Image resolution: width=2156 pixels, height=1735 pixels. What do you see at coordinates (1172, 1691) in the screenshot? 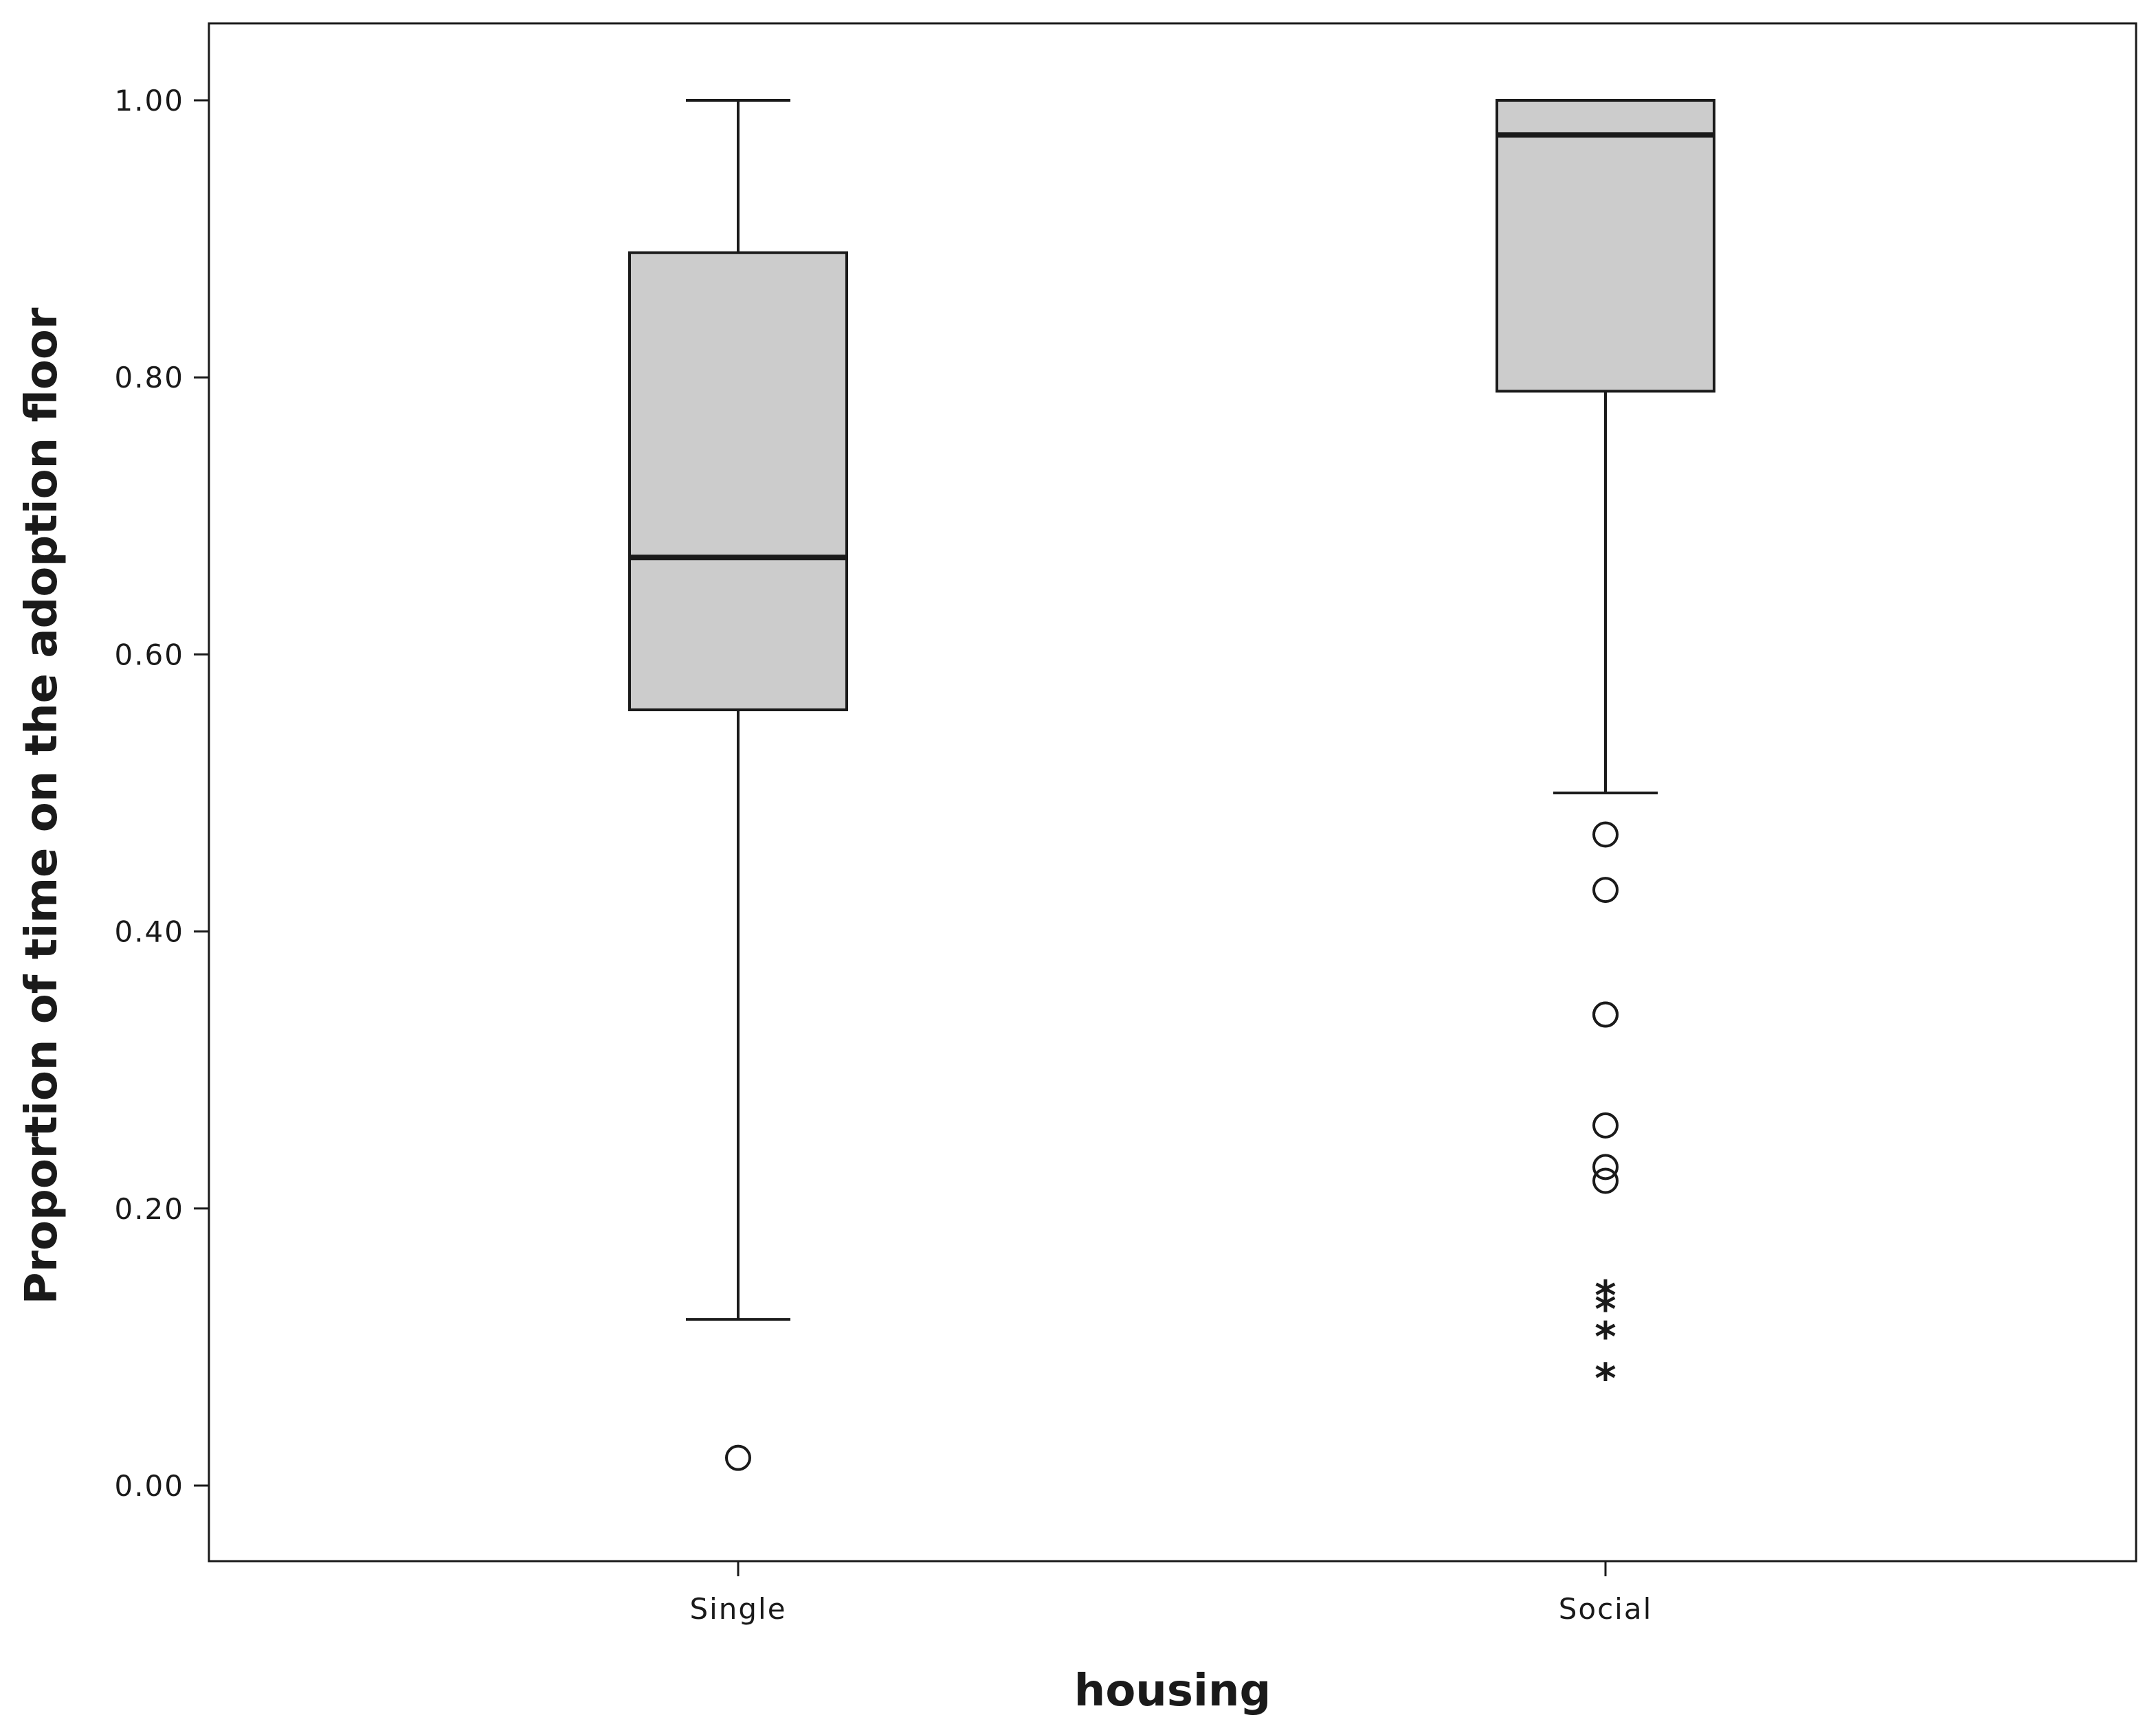
I see `x-axis-title: housing` at bounding box center [1172, 1691].